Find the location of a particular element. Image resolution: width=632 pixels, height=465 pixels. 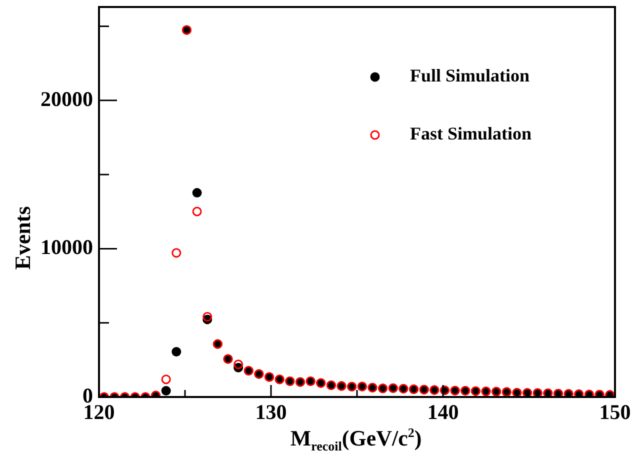

y-tick-label: 20000 is located at coordinates (66, 98).